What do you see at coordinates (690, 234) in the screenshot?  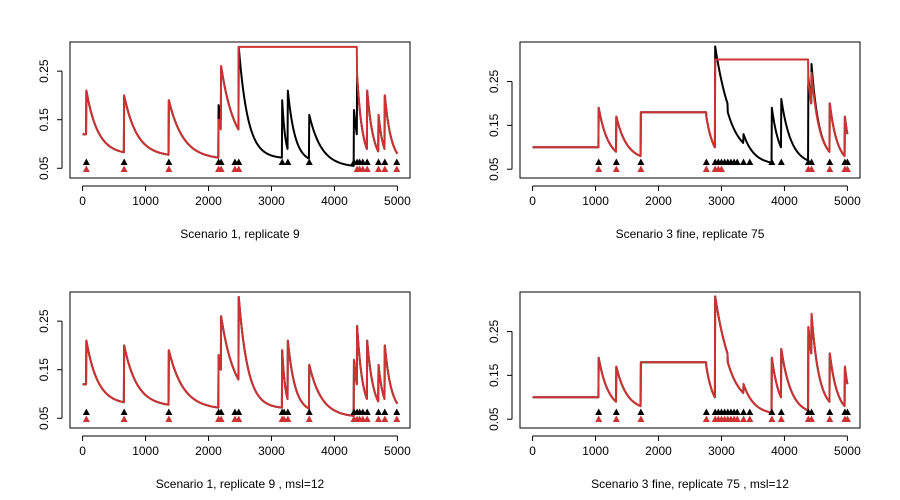 I see `panel-title: Scenario 3 fine, replicate 75` at bounding box center [690, 234].